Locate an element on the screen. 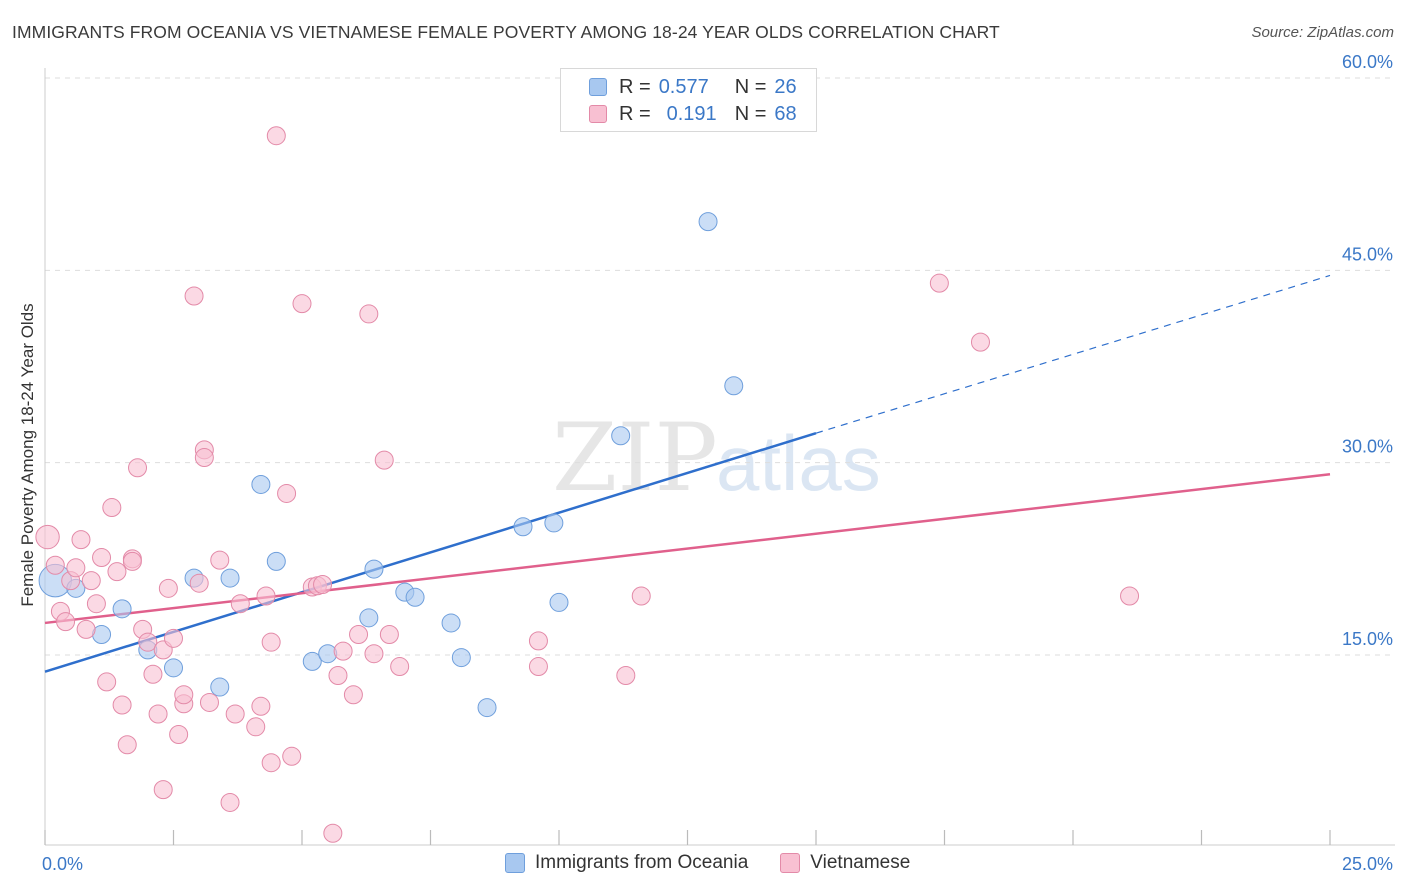 The width and height of the screenshot is (1406, 892). legend-r-value: 0.577 is located at coordinates (683, 86).